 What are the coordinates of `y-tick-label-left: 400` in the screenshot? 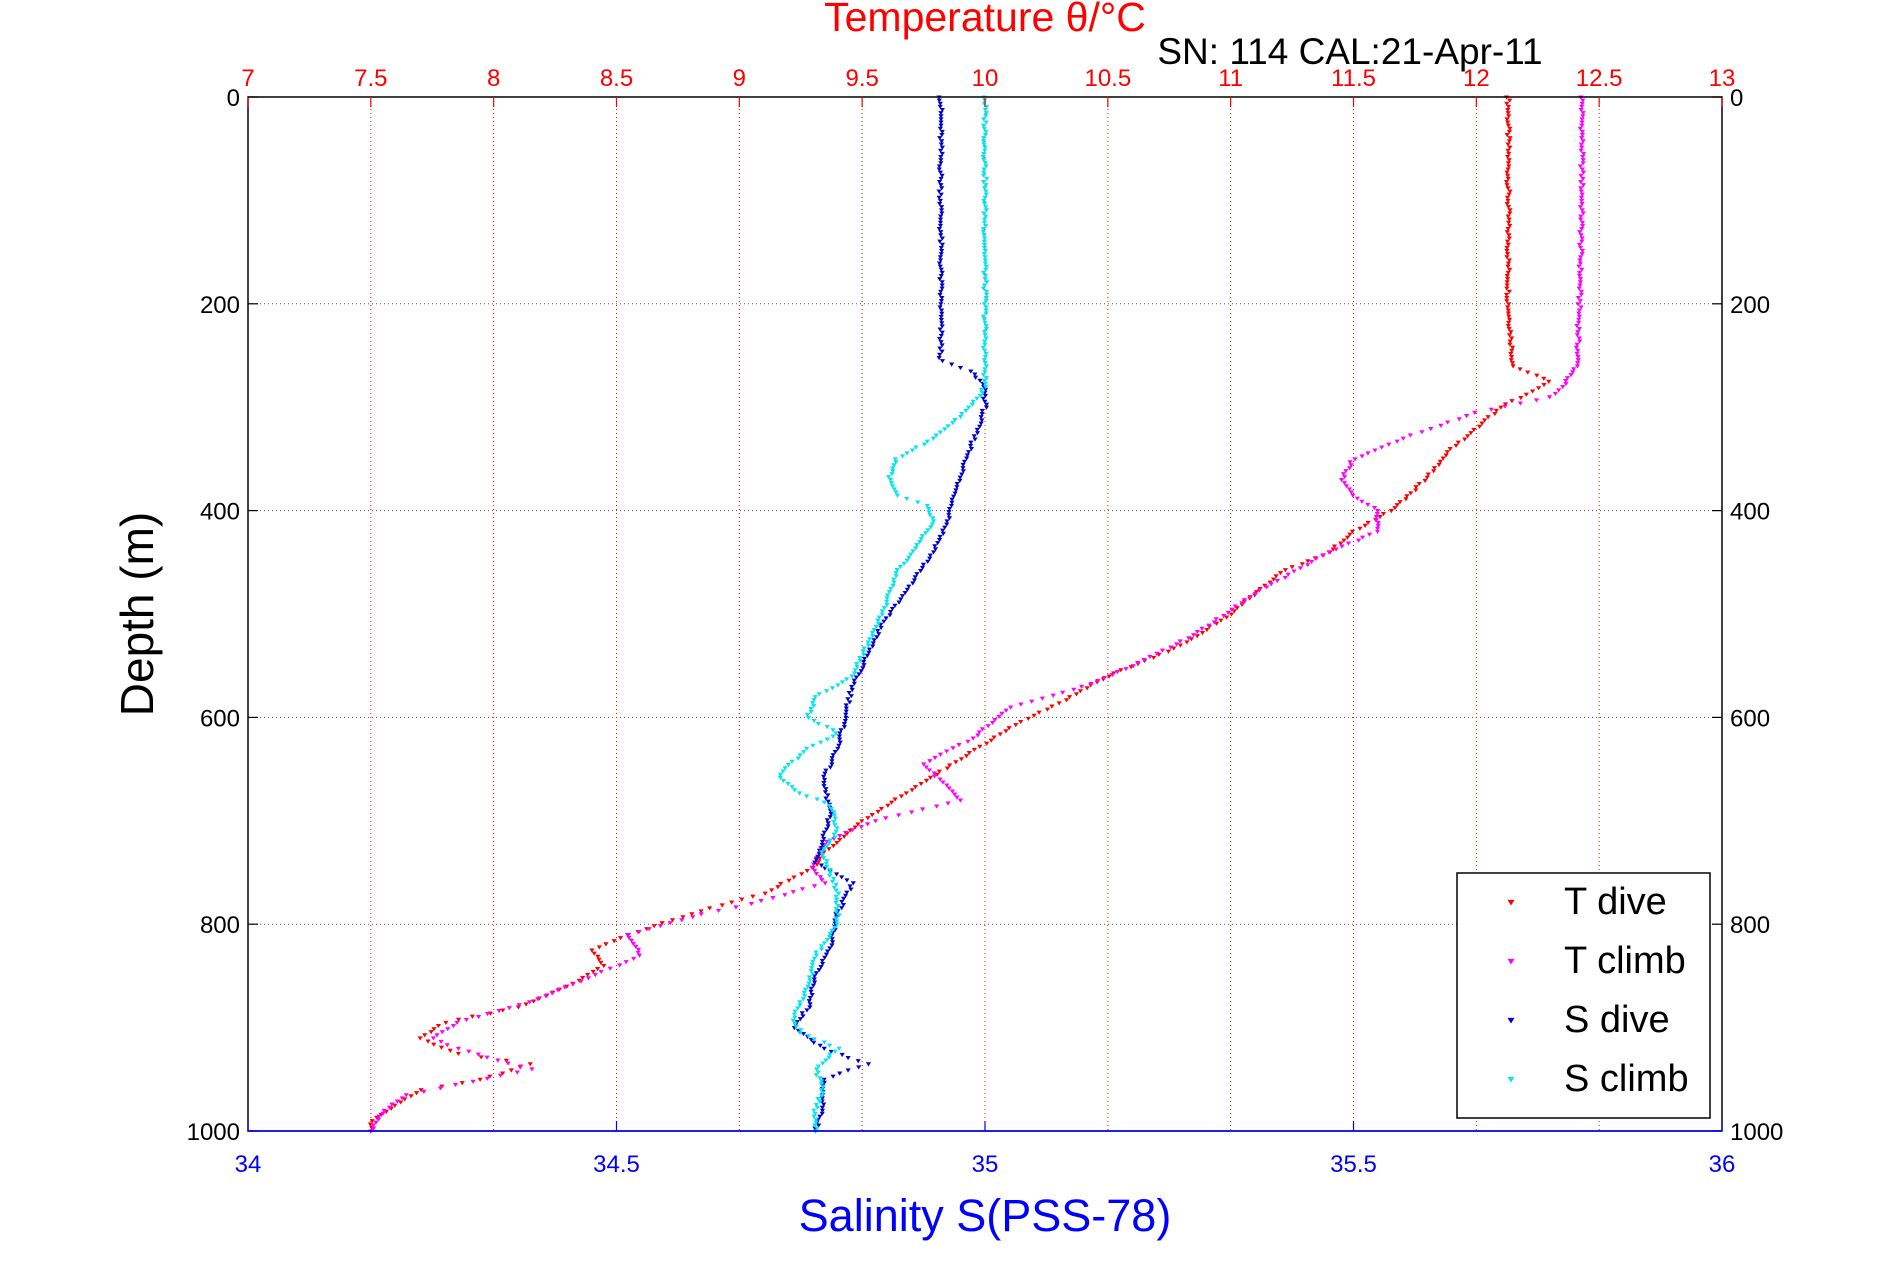 It's located at (220, 512).